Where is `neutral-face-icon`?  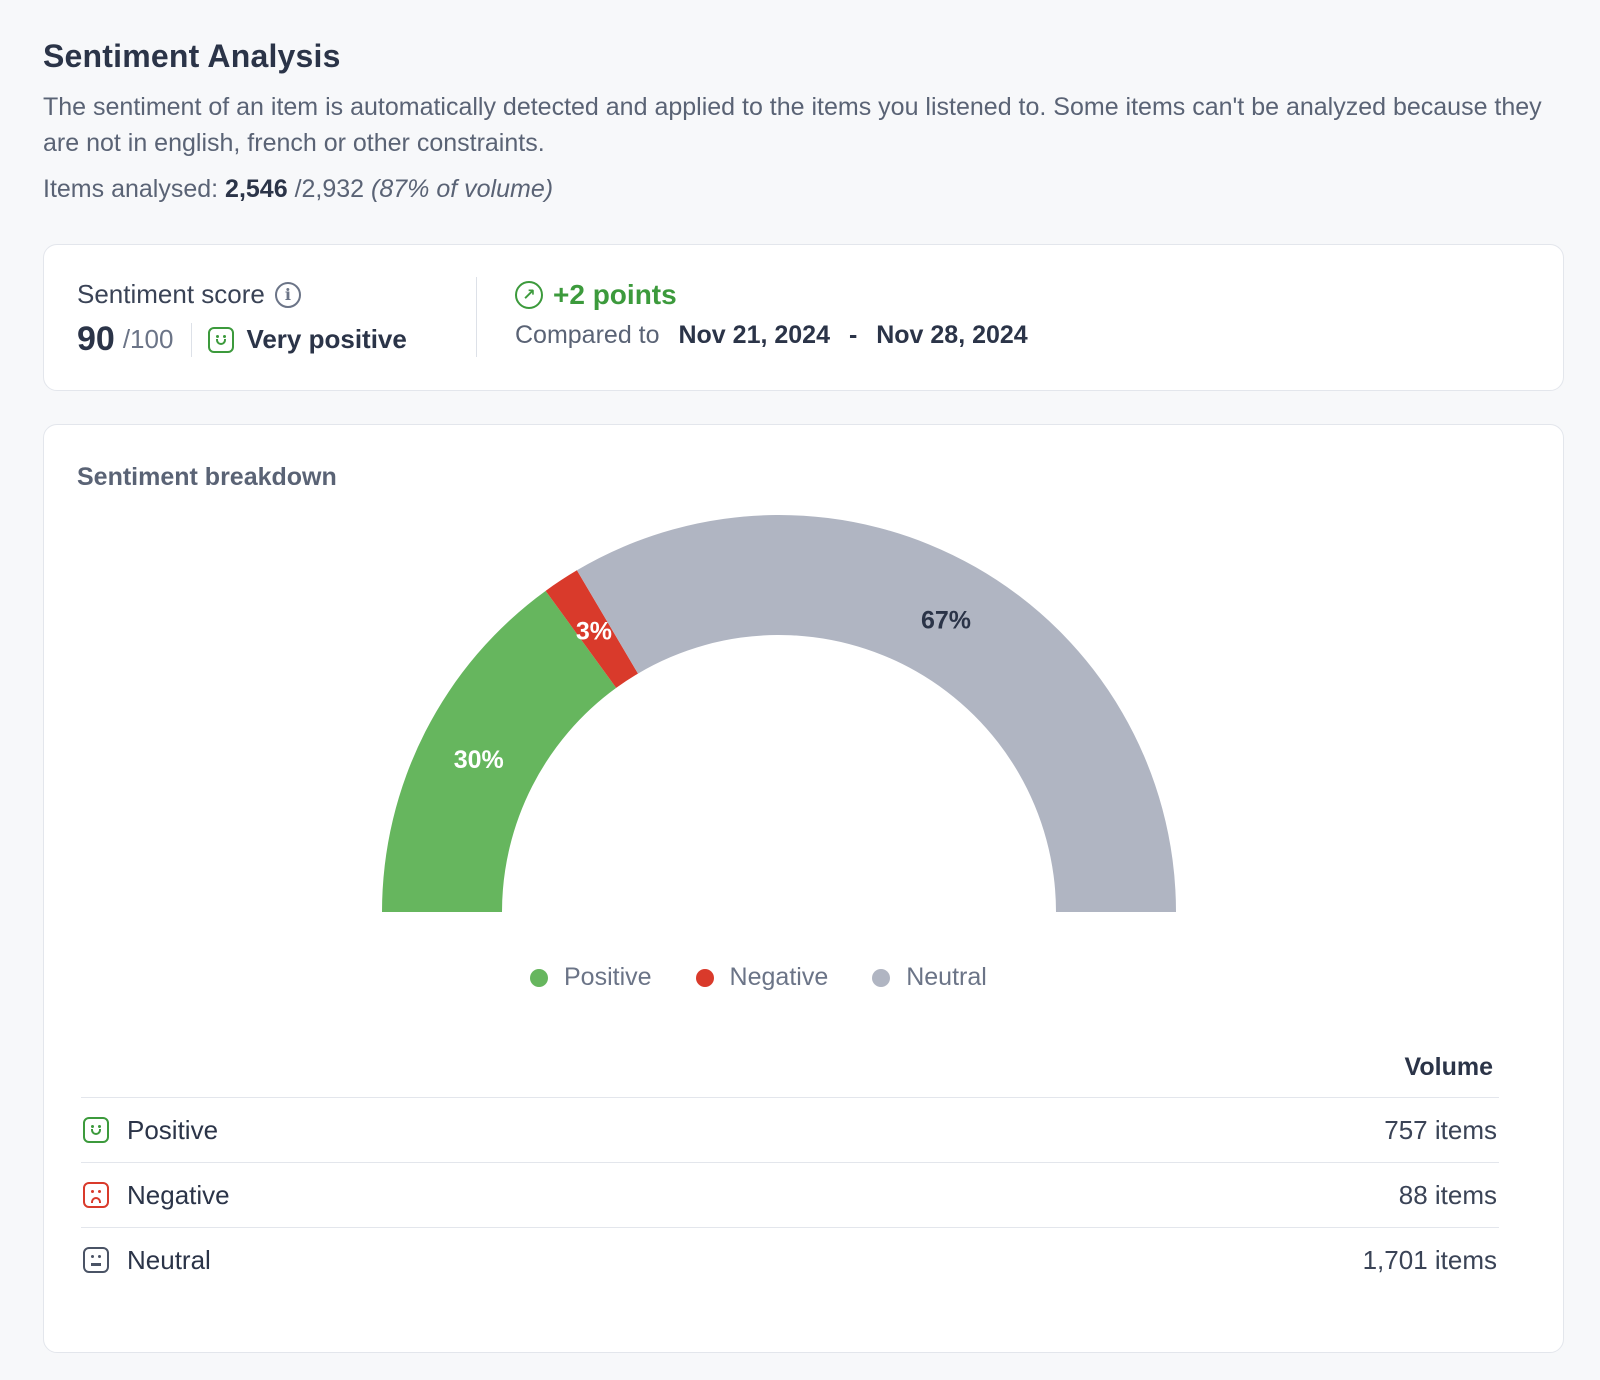
neutral-face-icon is located at coordinates (96, 1260).